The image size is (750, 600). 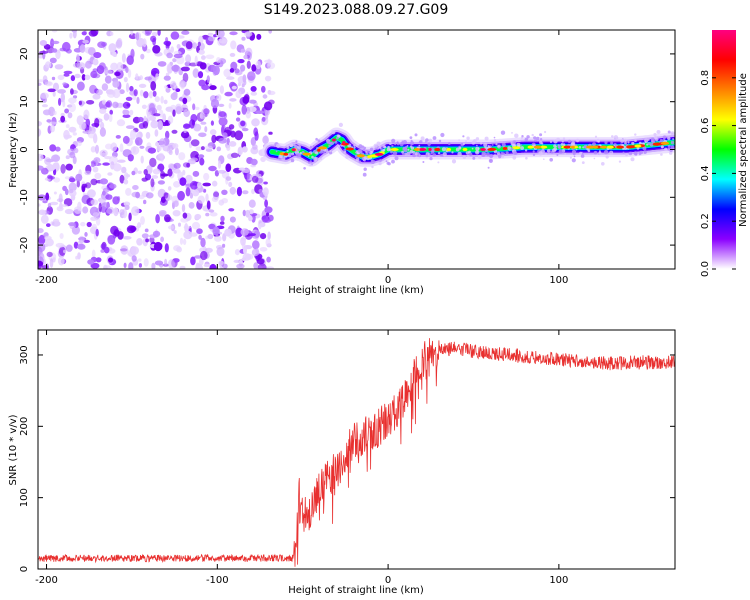 What do you see at coordinates (356, 10) in the screenshot?
I see `figure-title: S149.2023.088.09.27.G09` at bounding box center [356, 10].